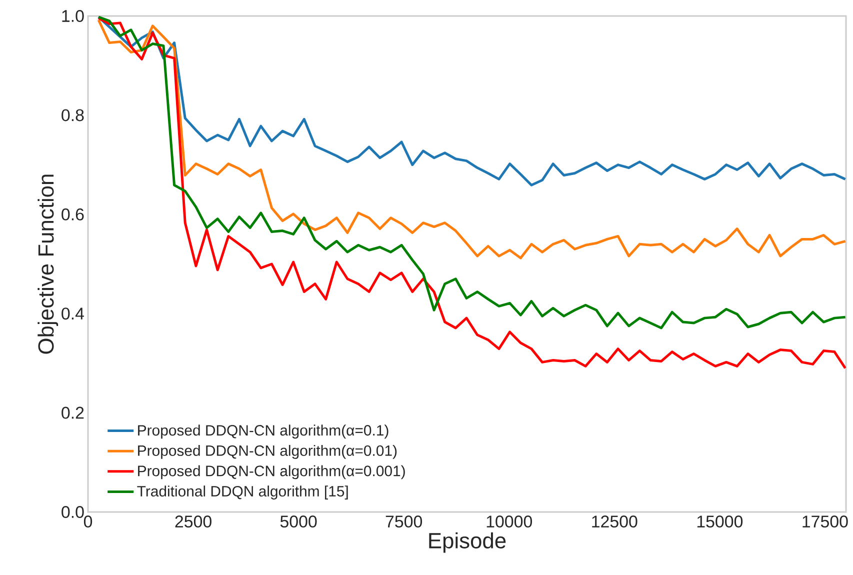 This screenshot has width=853, height=575. What do you see at coordinates (271, 472) in the screenshot?
I see `legend-label: Proposed DDQN-CN algorithm(α=0.001)` at bounding box center [271, 472].